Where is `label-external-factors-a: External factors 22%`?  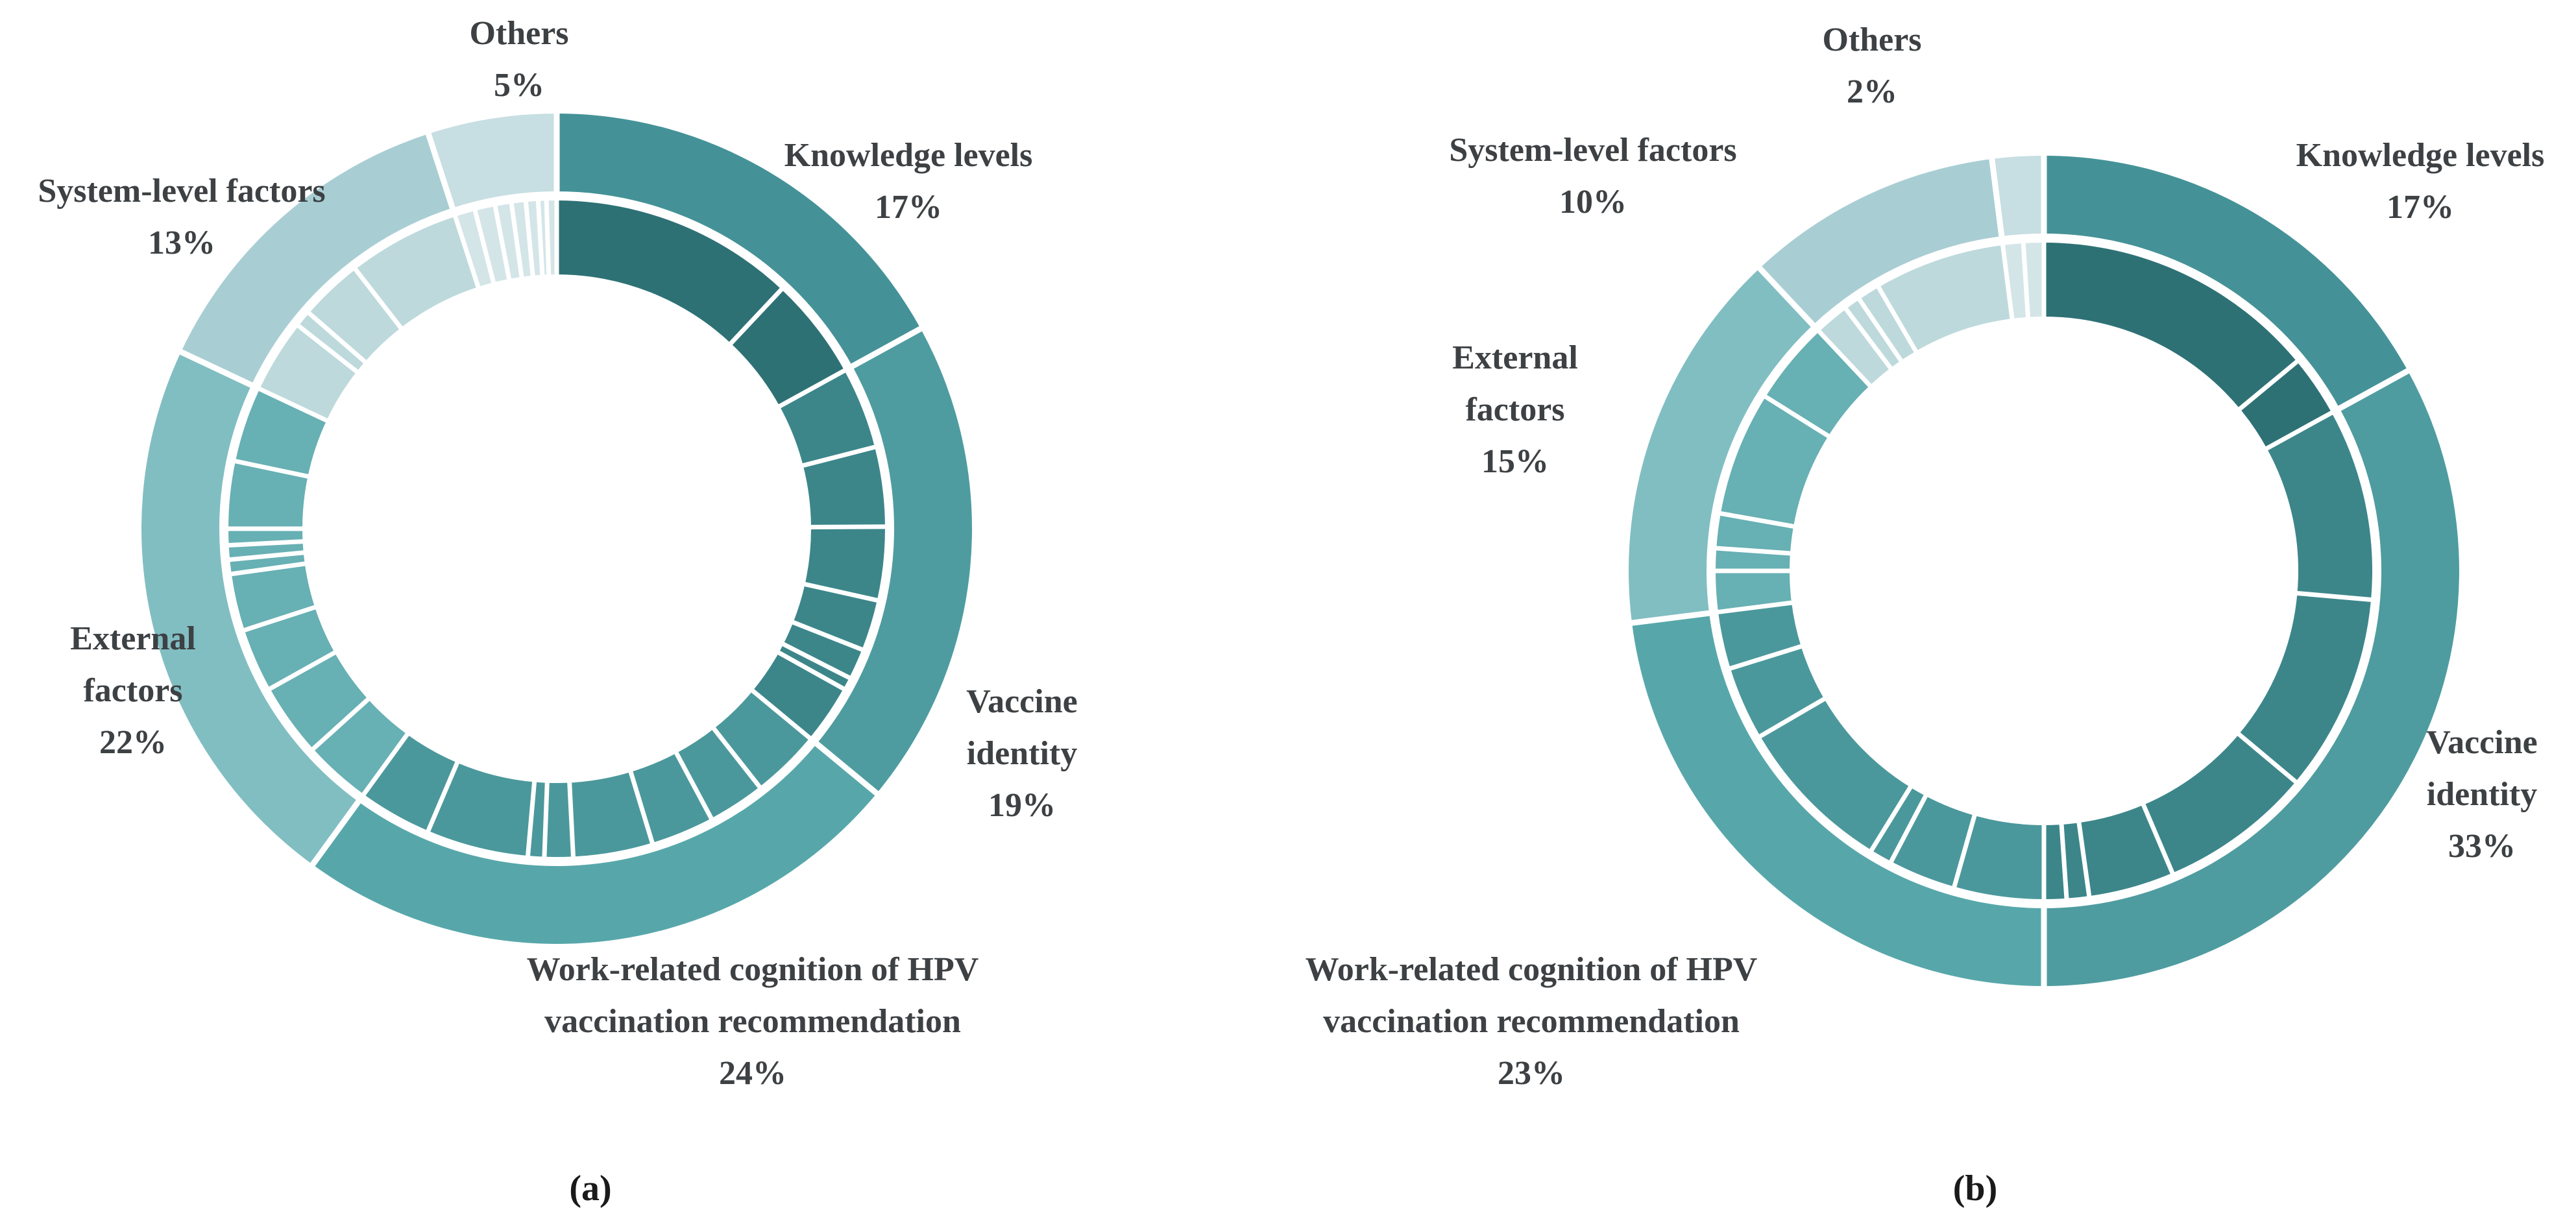
label-external-factors-a: External factors 22% is located at coordinates (133, 691).